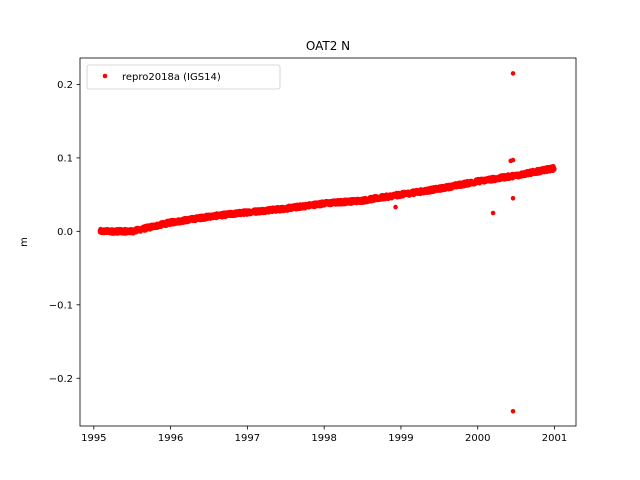  I want to click on legend: repro2018a (IGS14), so click(183, 77).